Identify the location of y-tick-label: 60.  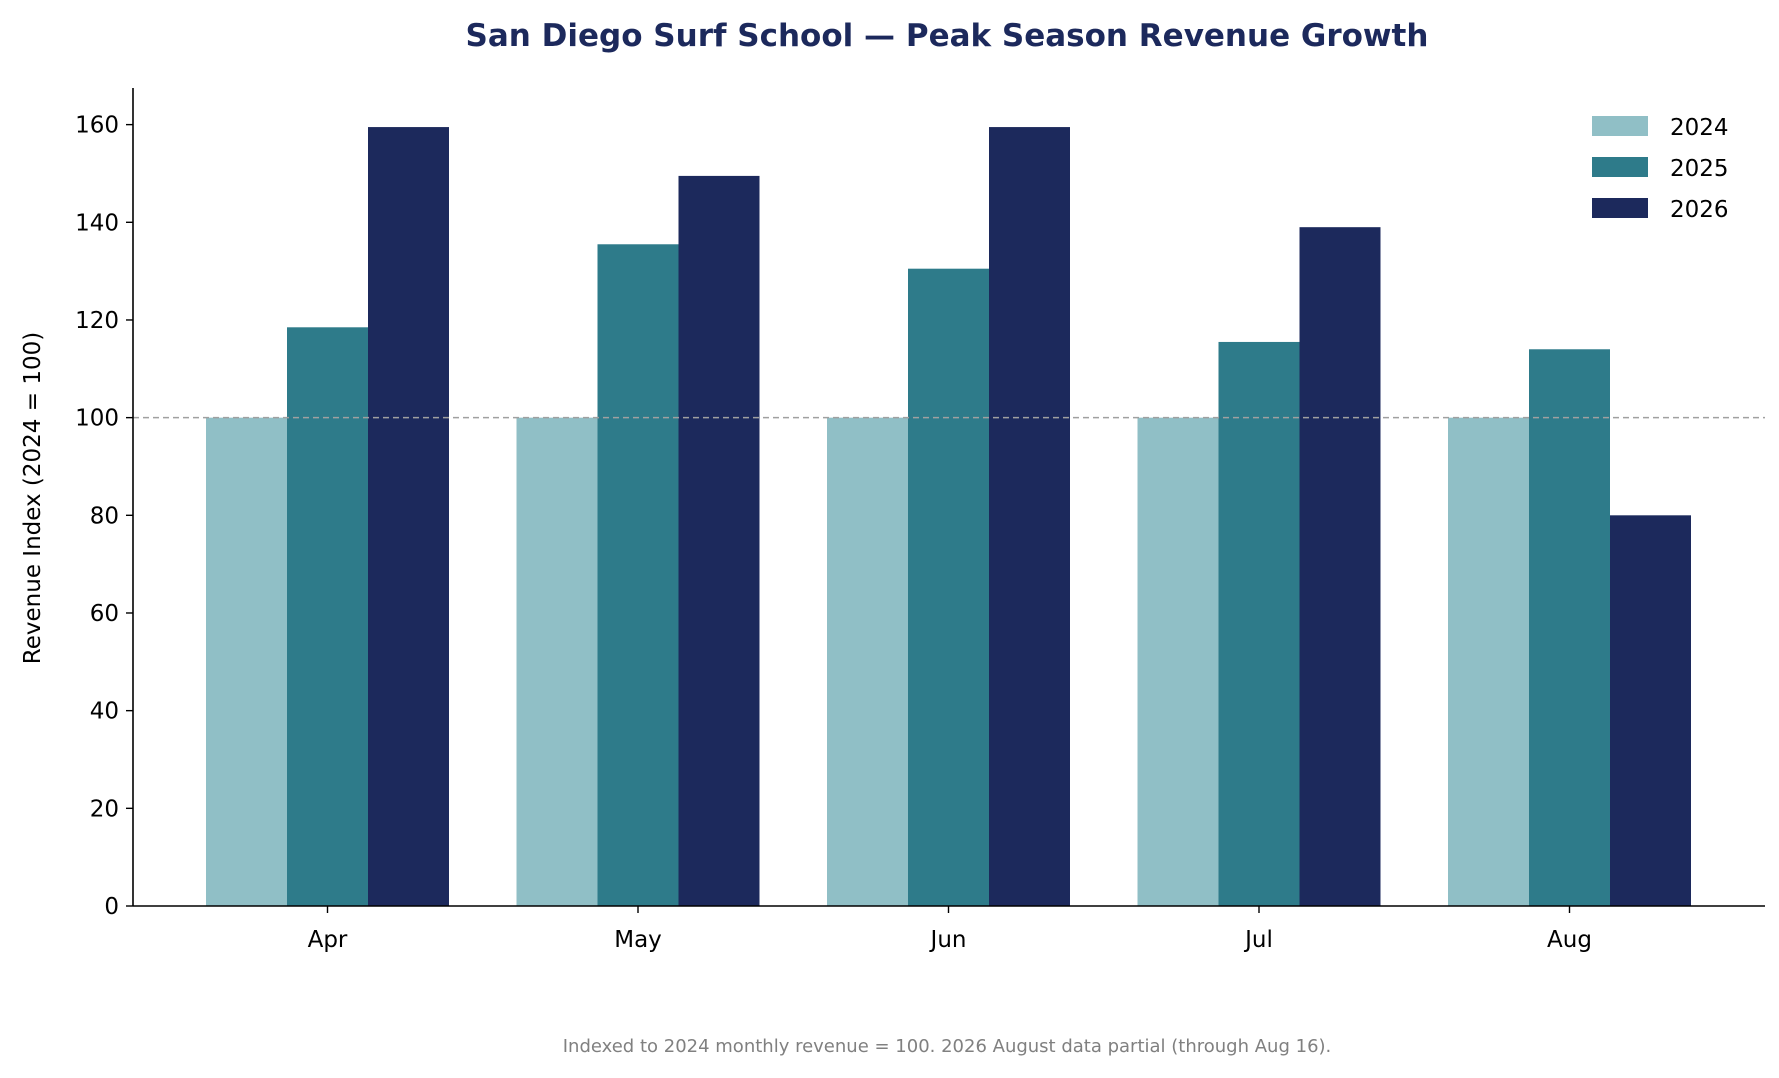
(104, 614).